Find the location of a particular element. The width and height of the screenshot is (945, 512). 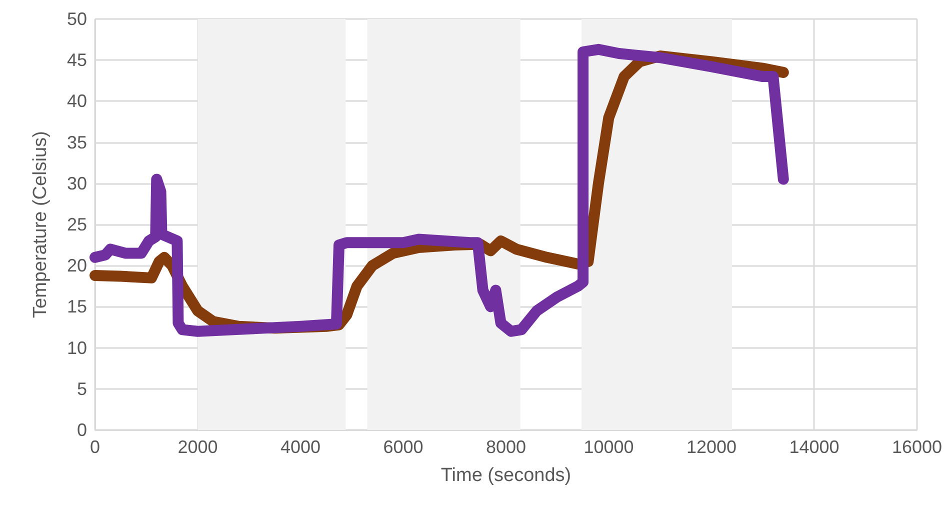

y-tick-label: 45 is located at coordinates (76, 60).